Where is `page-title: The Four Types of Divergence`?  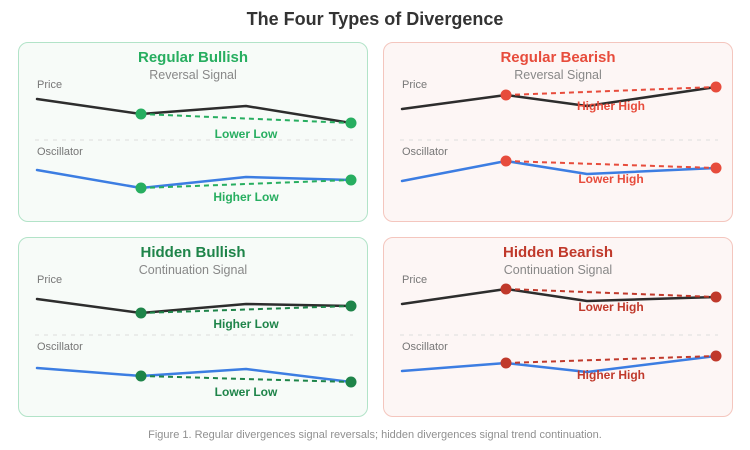
page-title: The Four Types of Divergence is located at coordinates (375, 19).